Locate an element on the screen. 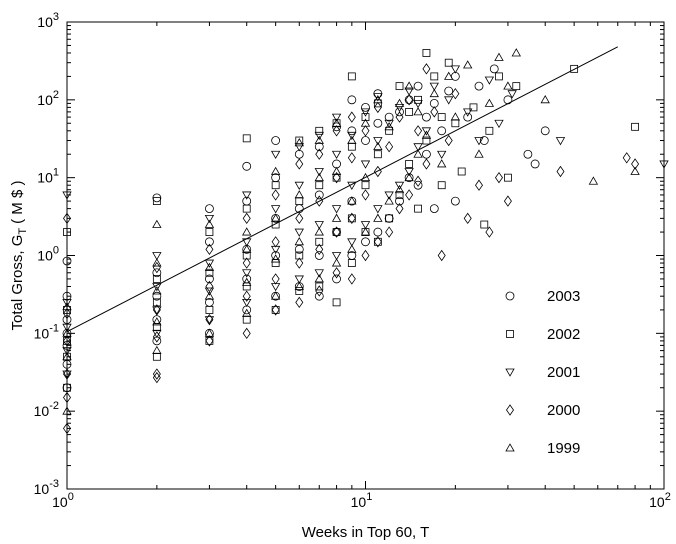 The height and width of the screenshot is (544, 676). y-tick-label: 10⁰ is located at coordinates (48, 254).